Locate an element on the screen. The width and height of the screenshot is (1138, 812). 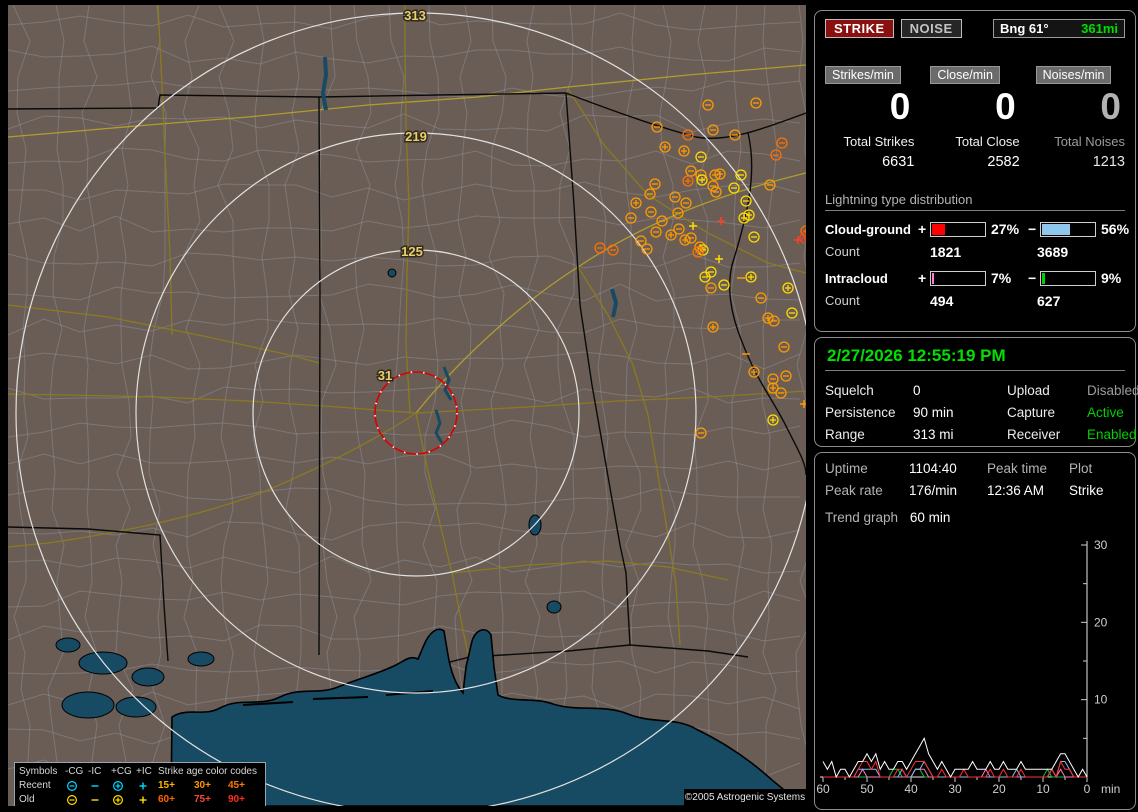
ring-label-31: 31 is located at coordinates (385, 375).